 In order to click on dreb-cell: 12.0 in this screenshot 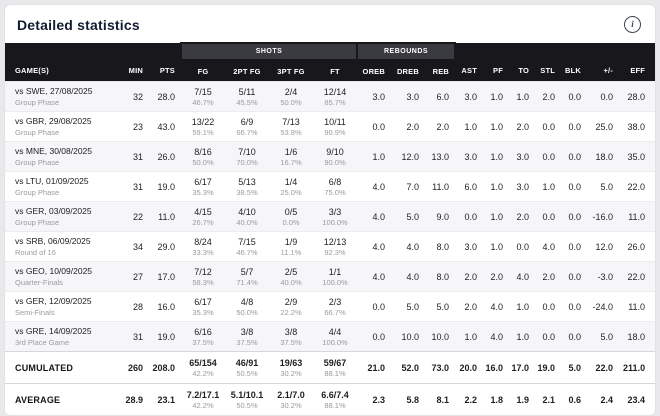, I will do `click(408, 156)`.